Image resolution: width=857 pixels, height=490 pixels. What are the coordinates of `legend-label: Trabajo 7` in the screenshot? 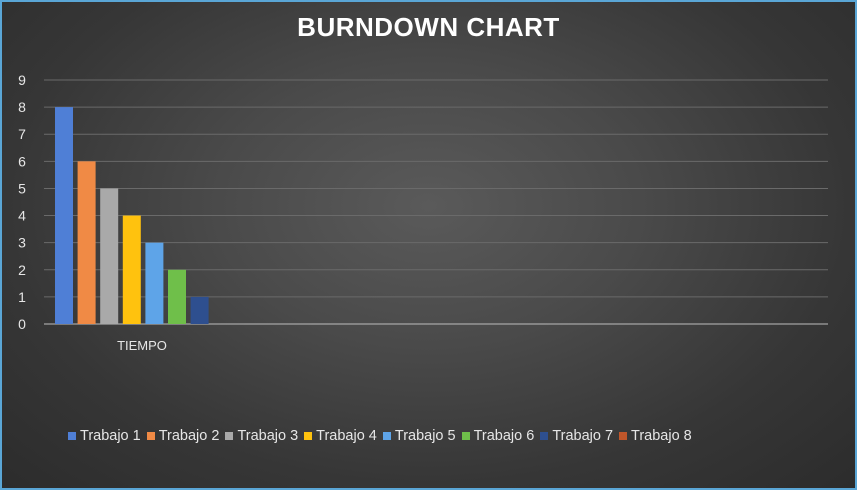 It's located at (583, 436).